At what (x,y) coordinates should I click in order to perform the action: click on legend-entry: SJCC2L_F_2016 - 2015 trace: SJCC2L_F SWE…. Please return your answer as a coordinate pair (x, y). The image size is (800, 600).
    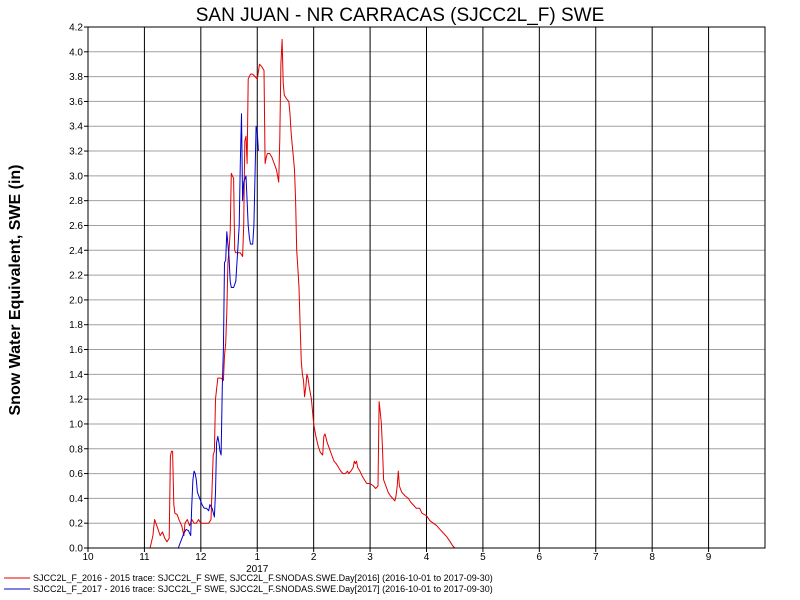
    Looking at the image, I should click on (263, 578).